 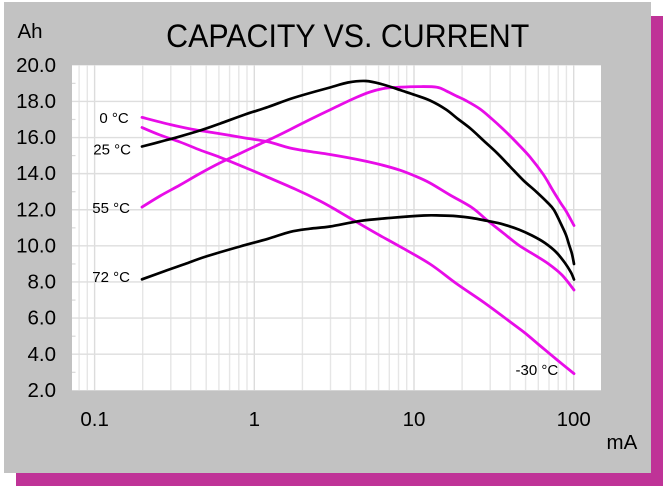 What do you see at coordinates (42, 354) in the screenshot?
I see `svg-text: 4.0` at bounding box center [42, 354].